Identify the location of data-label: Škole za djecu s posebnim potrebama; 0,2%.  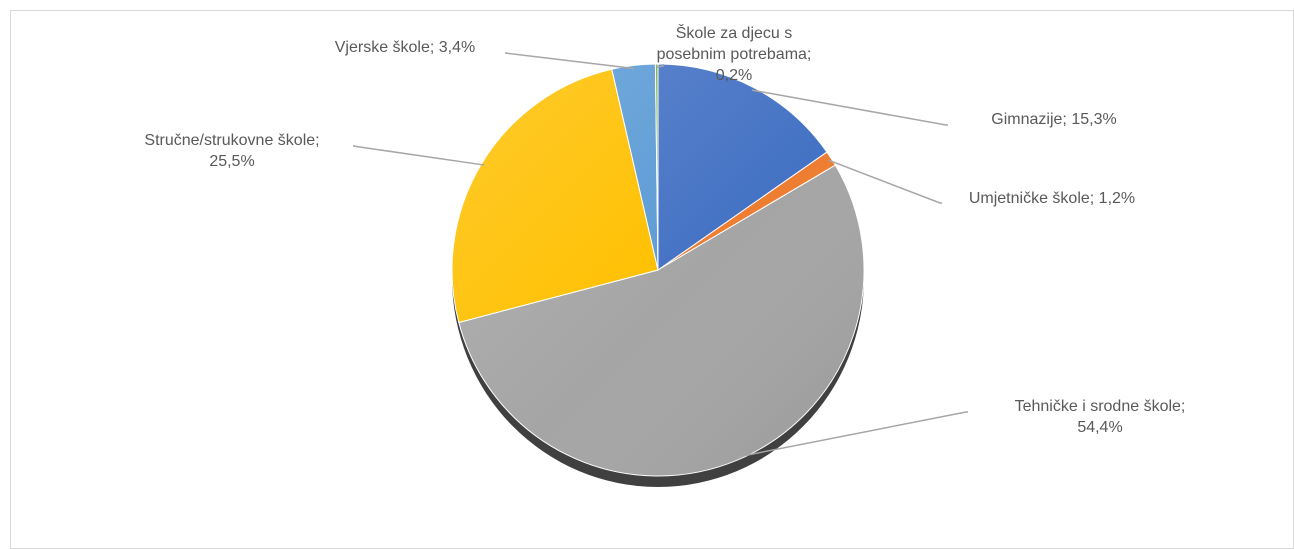
(734, 53).